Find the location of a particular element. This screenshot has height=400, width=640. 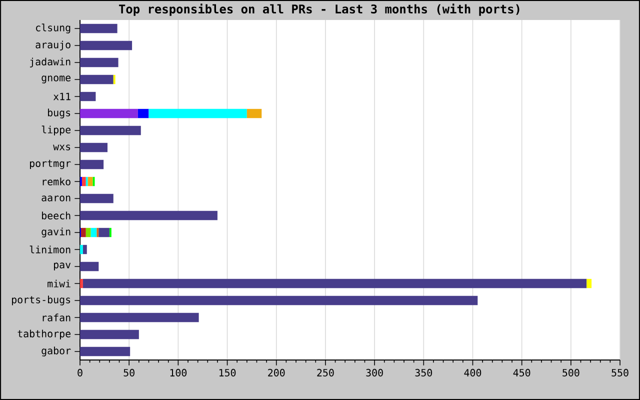

y-tick-label: bugs is located at coordinates (59, 113).